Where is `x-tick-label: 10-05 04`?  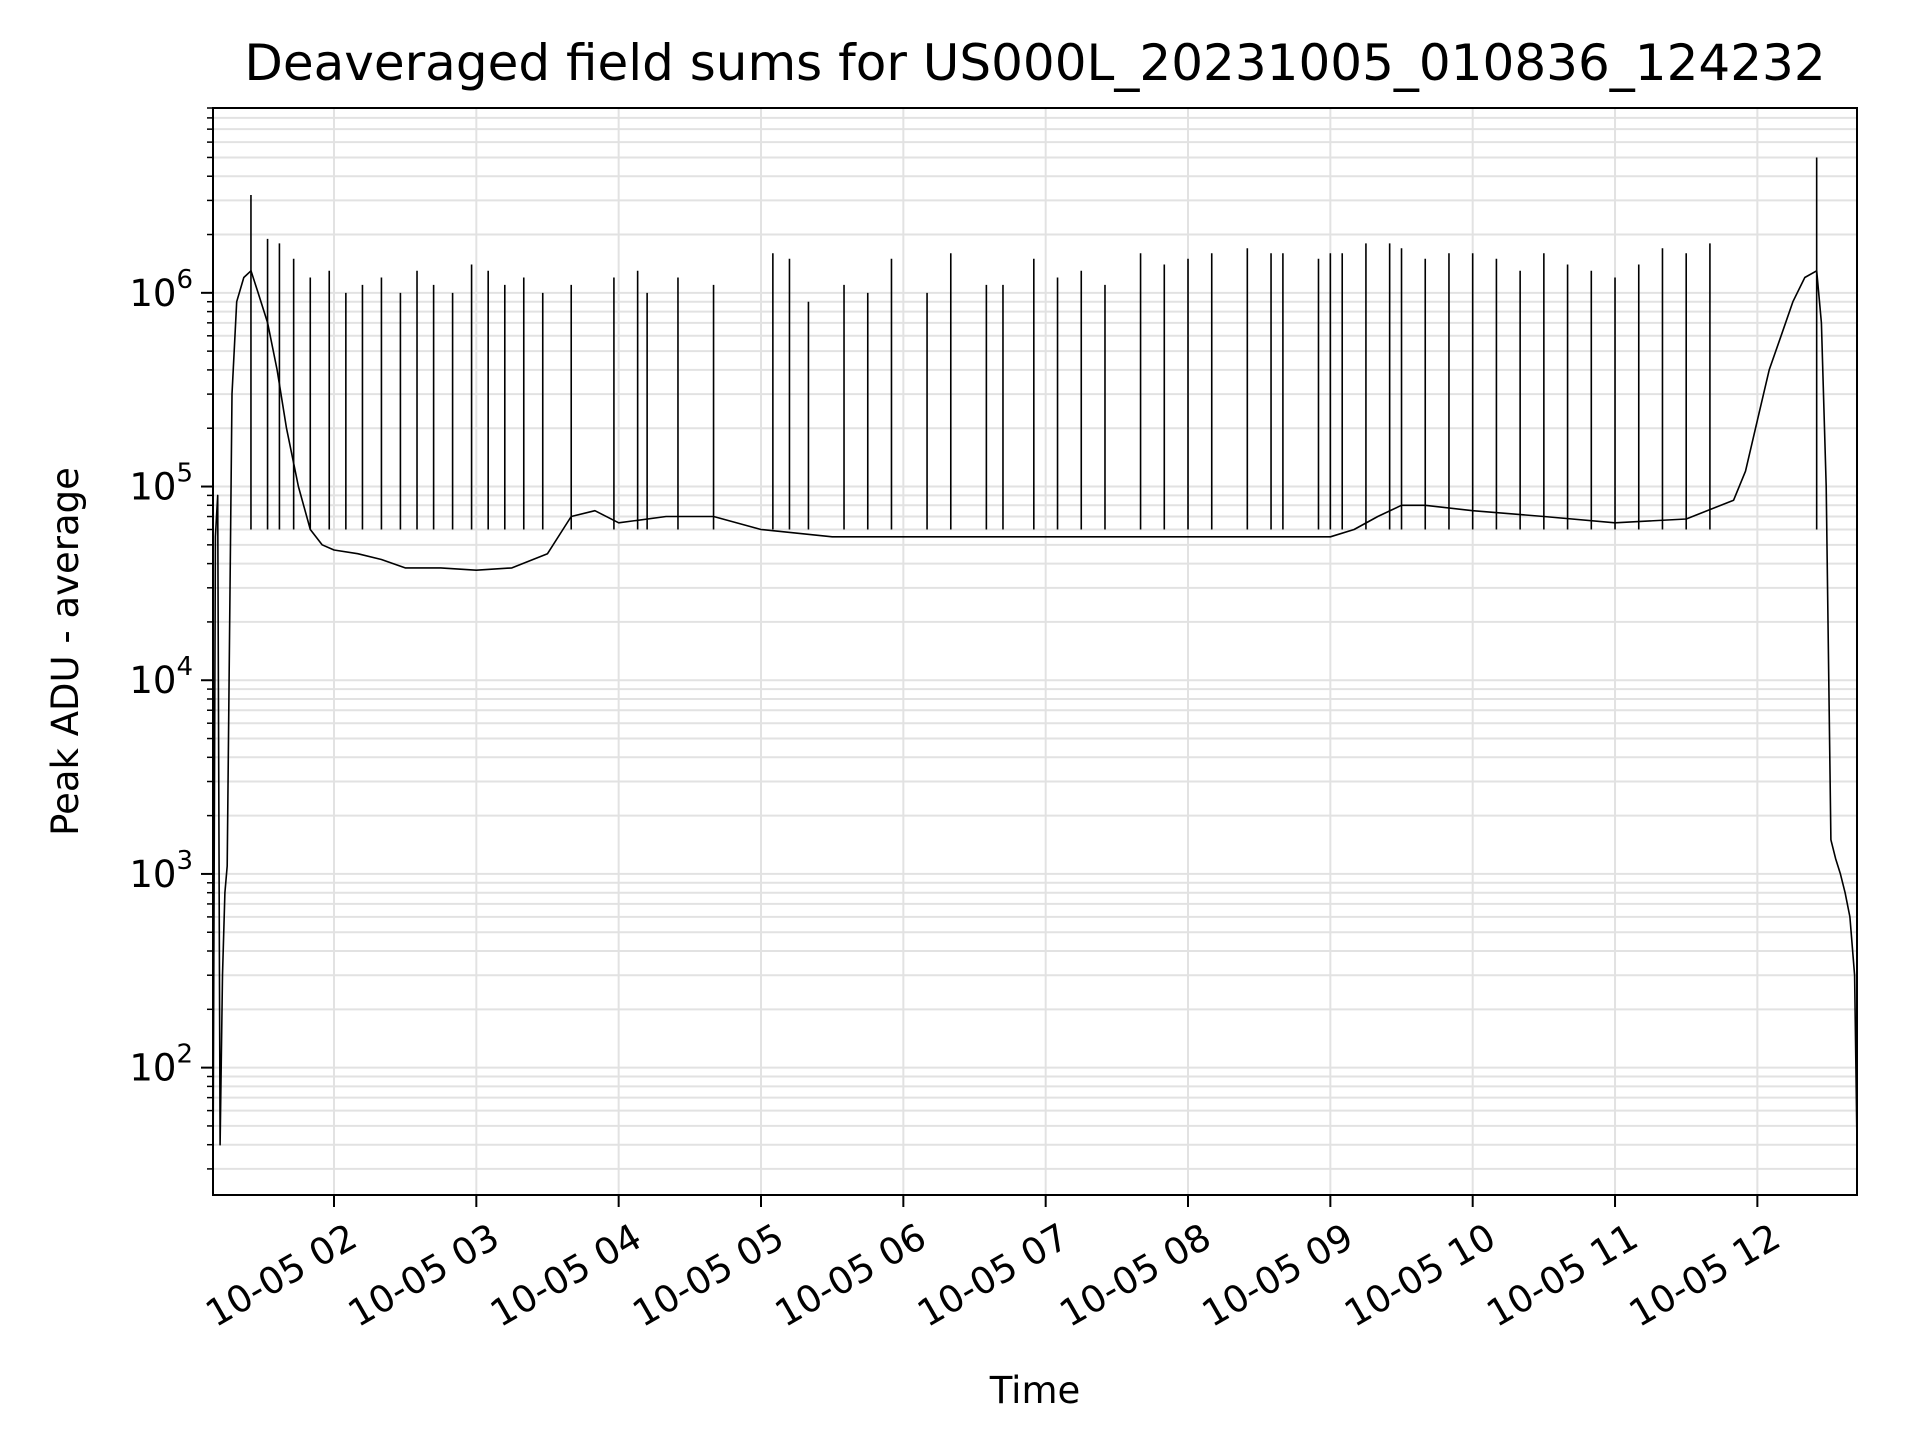
x-tick-label: 10-05 04 is located at coordinates (566, 1275).